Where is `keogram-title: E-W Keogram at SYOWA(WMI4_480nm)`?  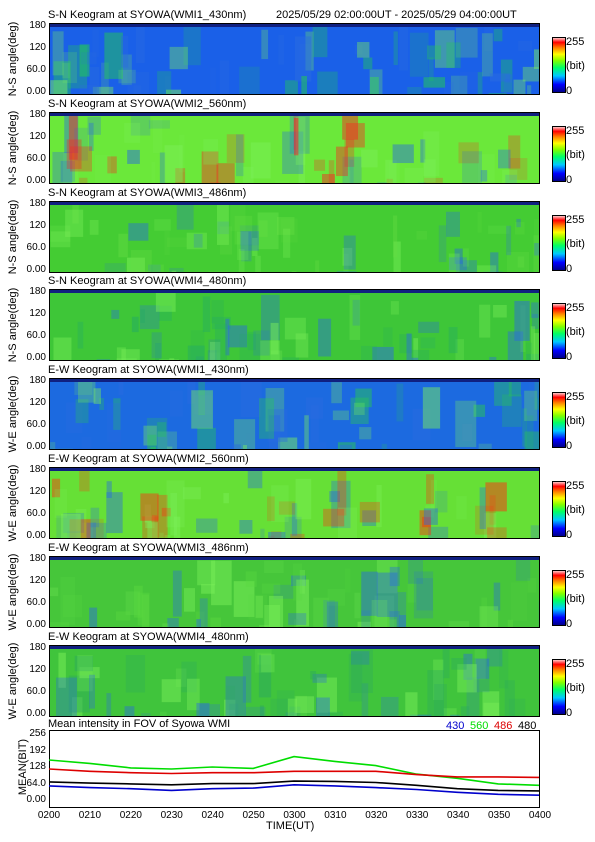
keogram-title: E-W Keogram at SYOWA(WMI4_480nm) is located at coordinates (148, 637).